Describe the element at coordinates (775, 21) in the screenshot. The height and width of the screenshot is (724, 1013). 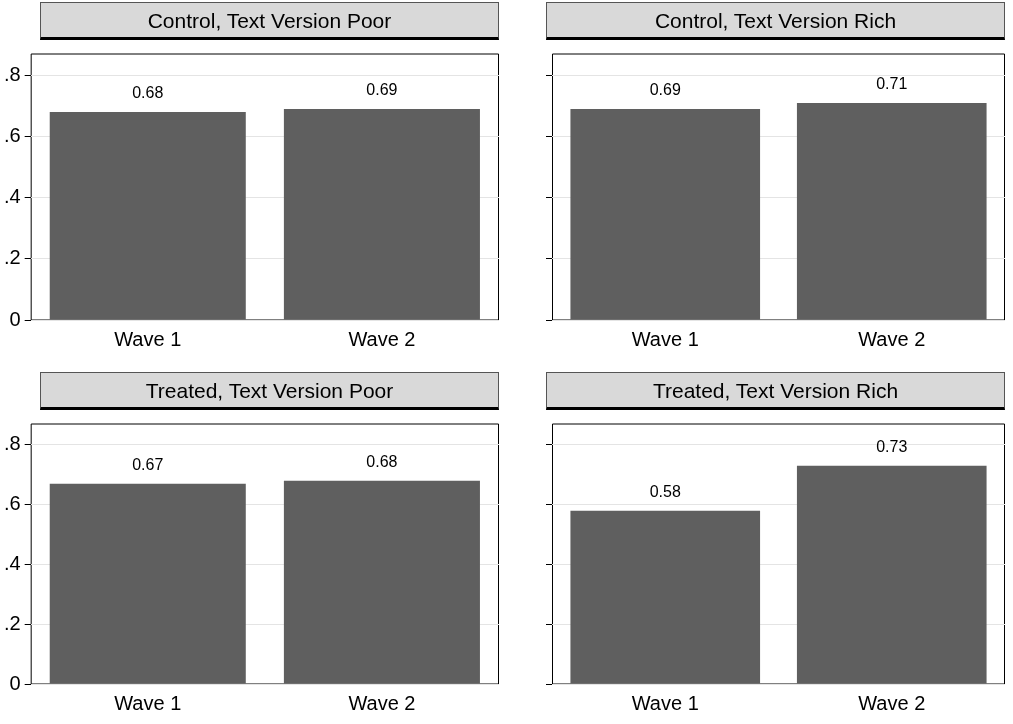
I see `chart-title: Control, Text Version Rich` at that location.